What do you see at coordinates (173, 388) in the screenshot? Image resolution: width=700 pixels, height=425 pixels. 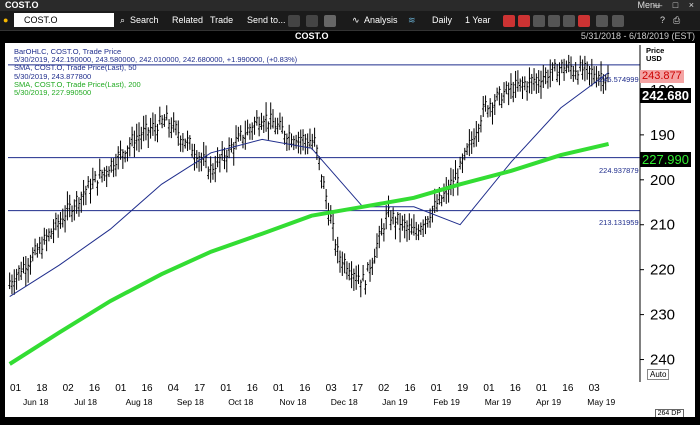 I see `x-day-label: 04` at bounding box center [173, 388].